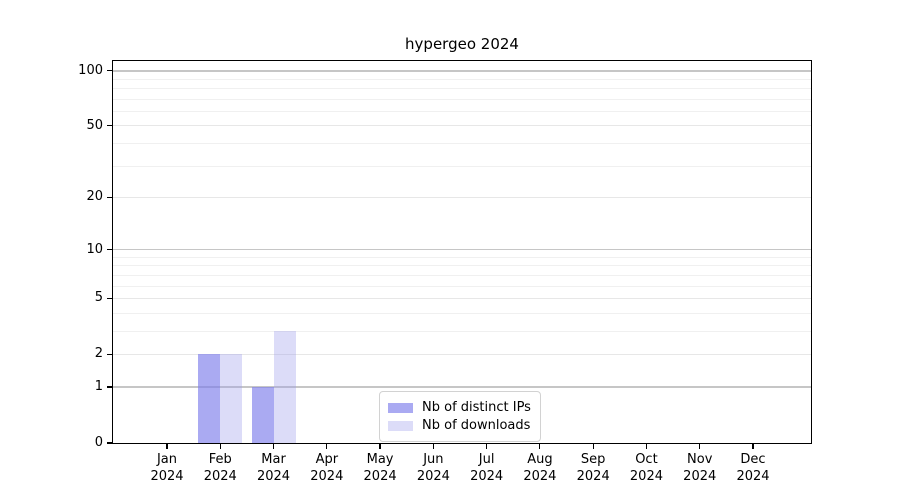  I want to click on x-tick-label-jan: Jan 2024, so click(167, 468).